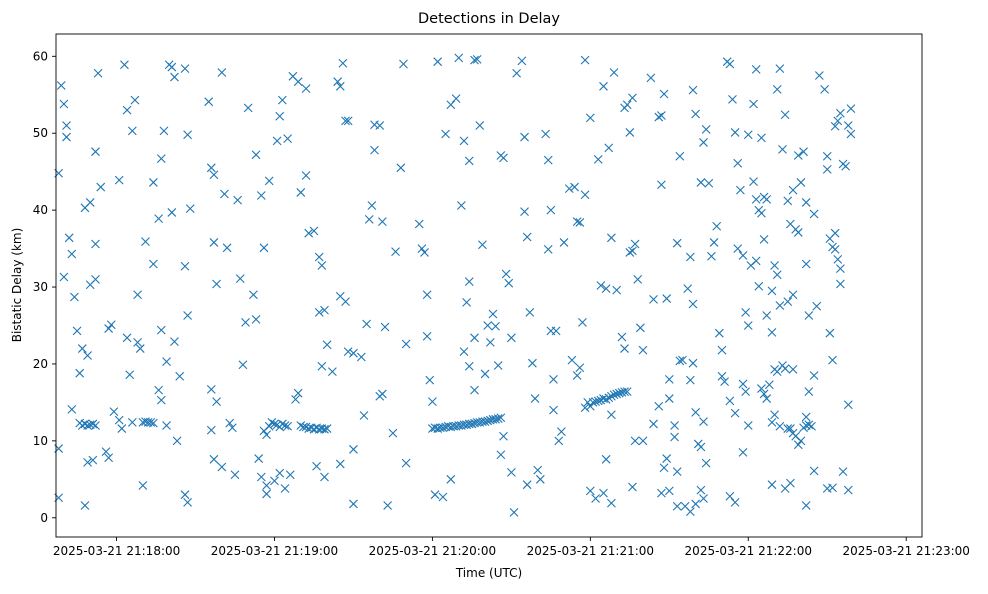 The width and height of the screenshot is (988, 594). I want to click on y-tick-label: 20, so click(40, 364).